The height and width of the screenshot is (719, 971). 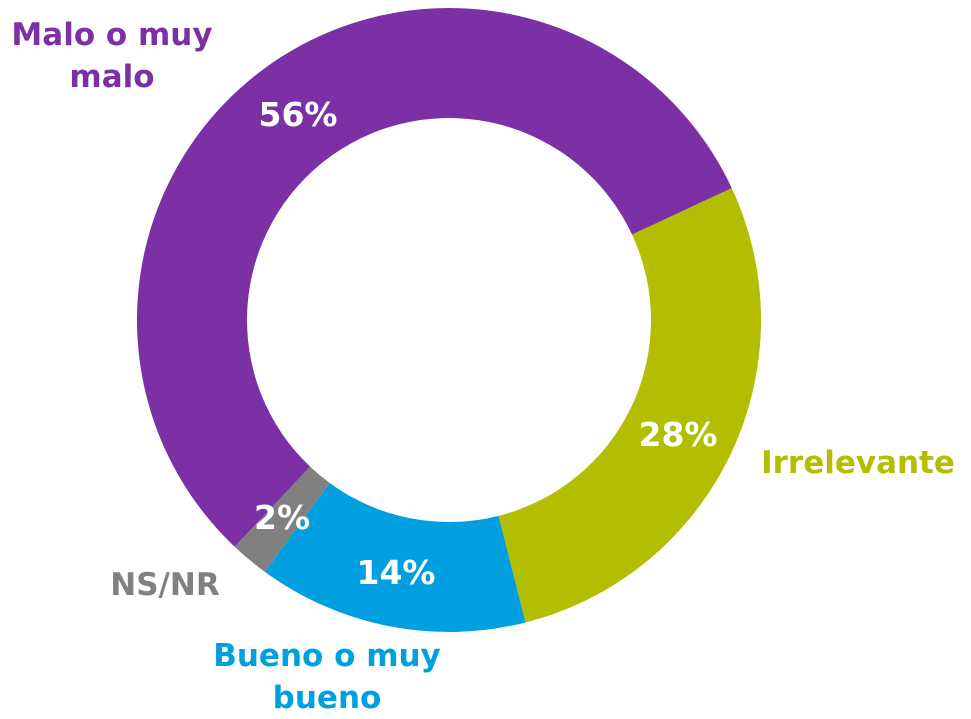 I want to click on value-label: 28%, so click(x=678, y=434).